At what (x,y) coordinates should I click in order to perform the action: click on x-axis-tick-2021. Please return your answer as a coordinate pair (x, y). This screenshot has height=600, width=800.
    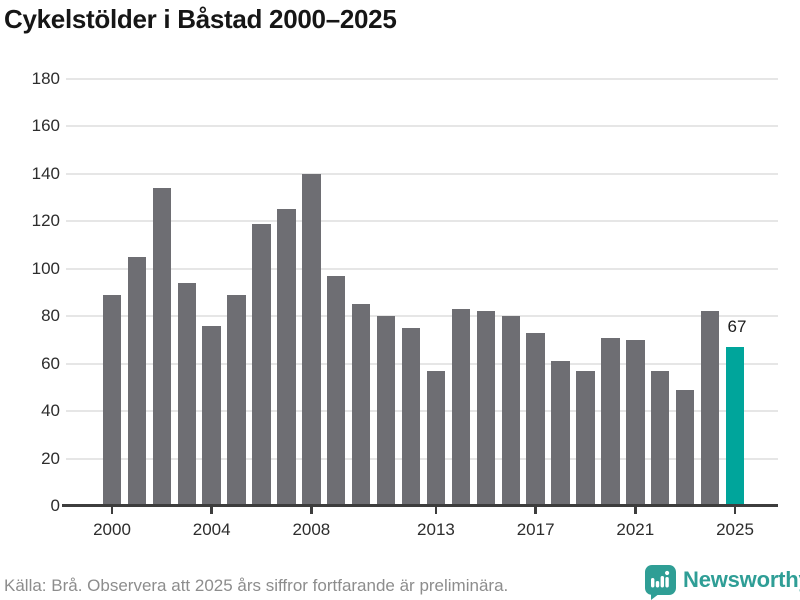
    Looking at the image, I should click on (635, 510).